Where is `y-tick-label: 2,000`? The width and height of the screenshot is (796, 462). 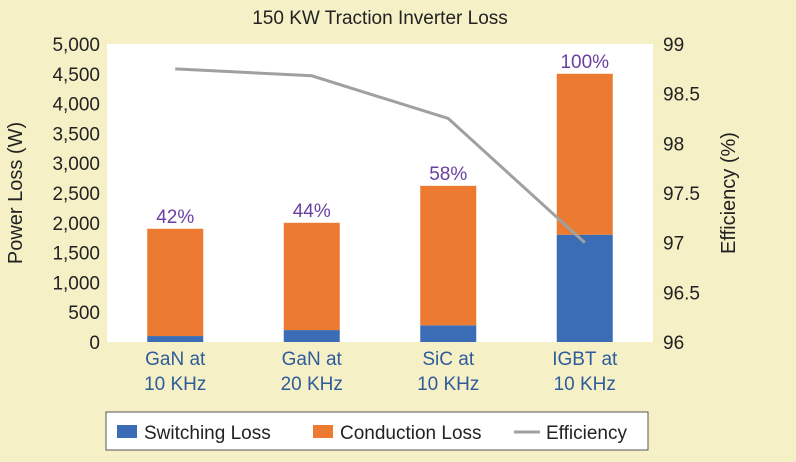 y-tick-label: 2,000 is located at coordinates (76, 224).